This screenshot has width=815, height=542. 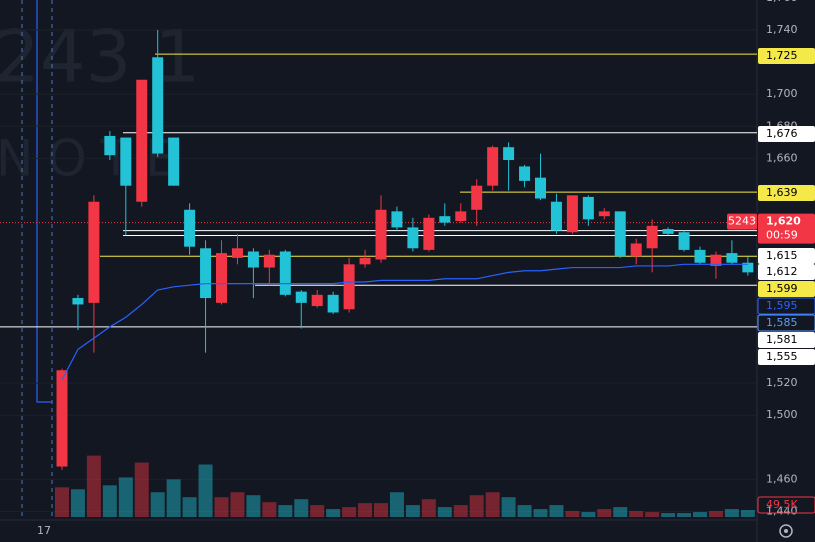 I want to click on time-label: 17, so click(x=44, y=530).